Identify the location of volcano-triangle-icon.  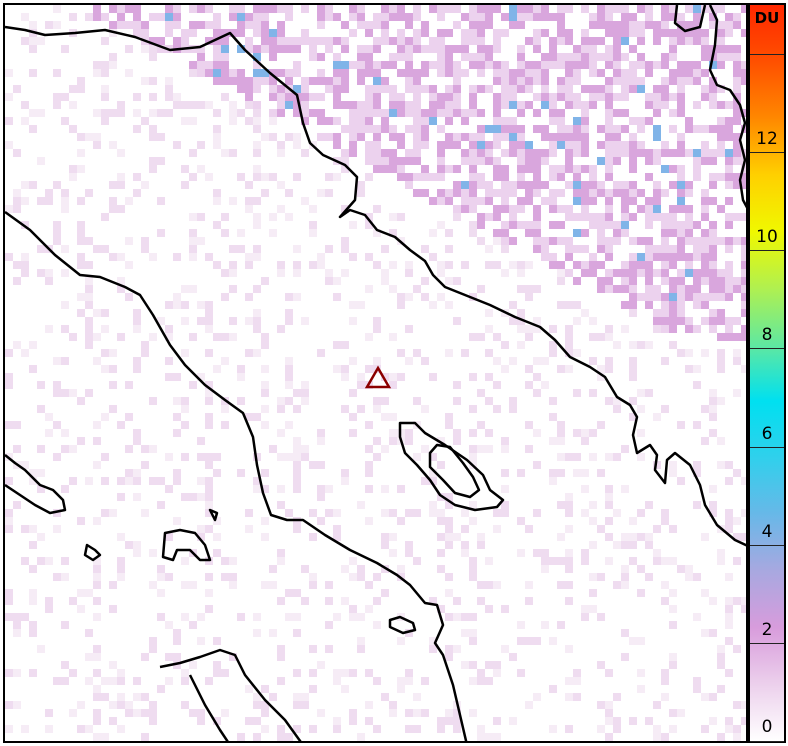
(378, 377).